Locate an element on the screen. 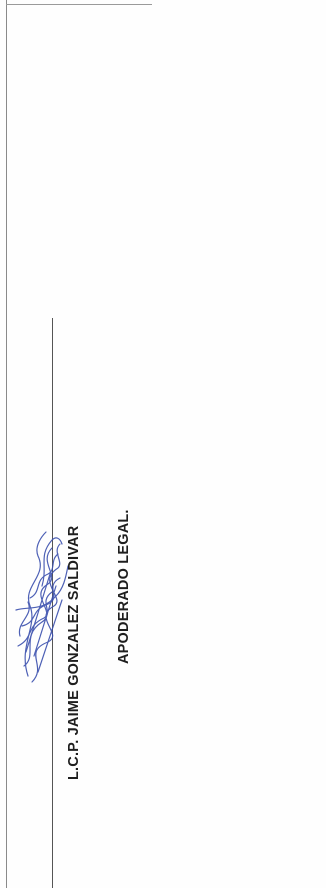 The width and height of the screenshot is (326, 888). page-border-line is located at coordinates (6, 444).